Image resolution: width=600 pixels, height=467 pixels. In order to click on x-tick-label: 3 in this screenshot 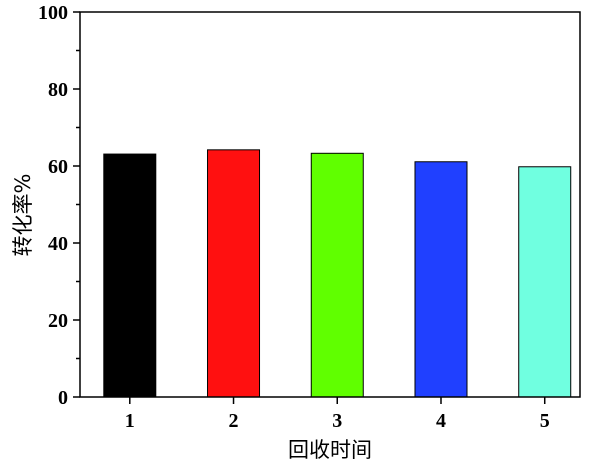, I will do `click(337, 421)`.